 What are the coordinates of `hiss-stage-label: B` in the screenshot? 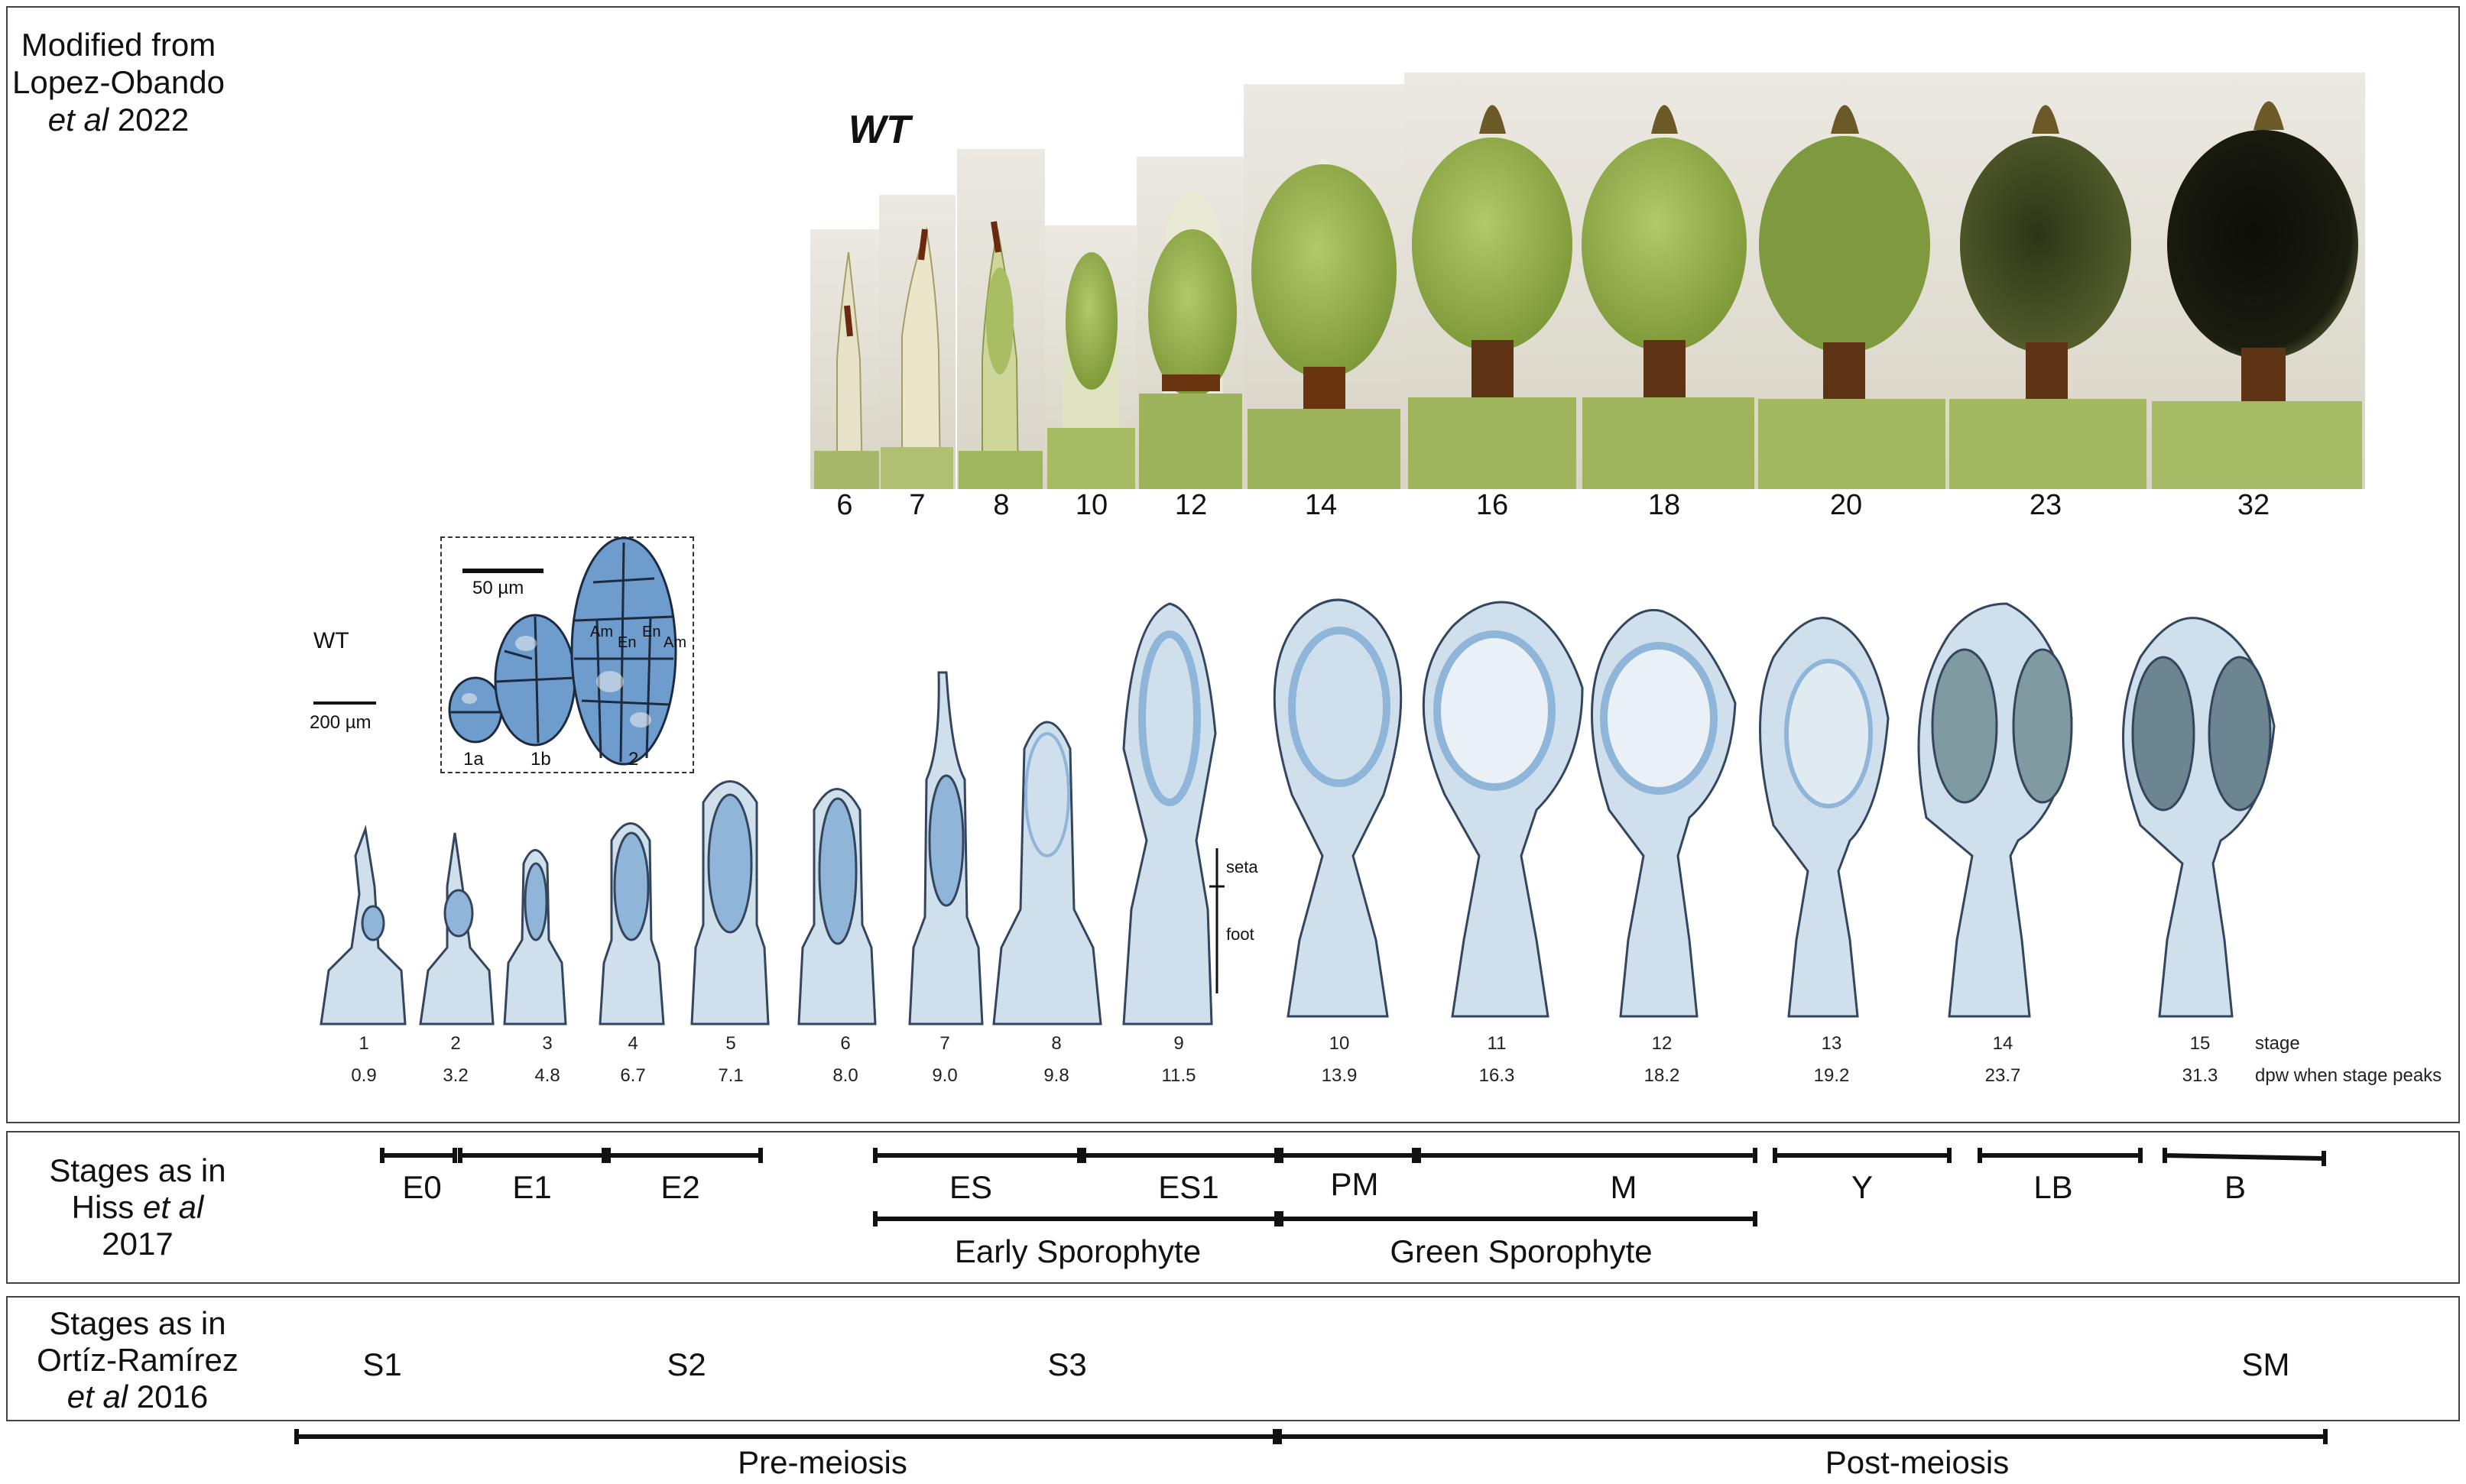 It's located at (2235, 1187).